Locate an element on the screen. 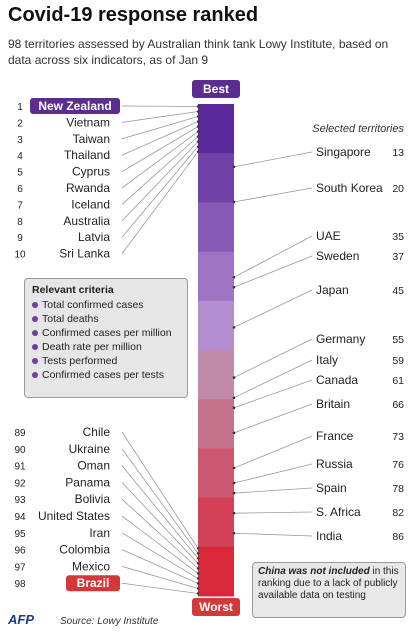  afp-logo: AFP is located at coordinates (21, 619).